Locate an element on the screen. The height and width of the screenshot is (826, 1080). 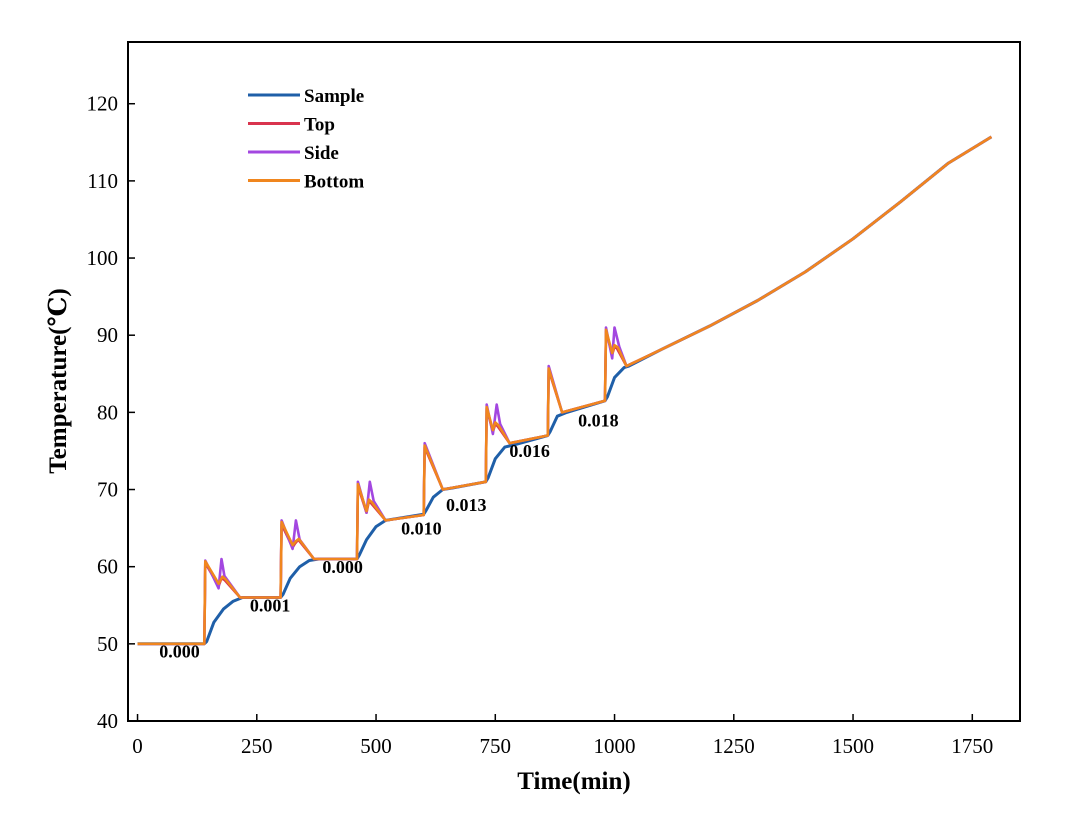
y-tick-label: 110 is located at coordinates (102, 181).